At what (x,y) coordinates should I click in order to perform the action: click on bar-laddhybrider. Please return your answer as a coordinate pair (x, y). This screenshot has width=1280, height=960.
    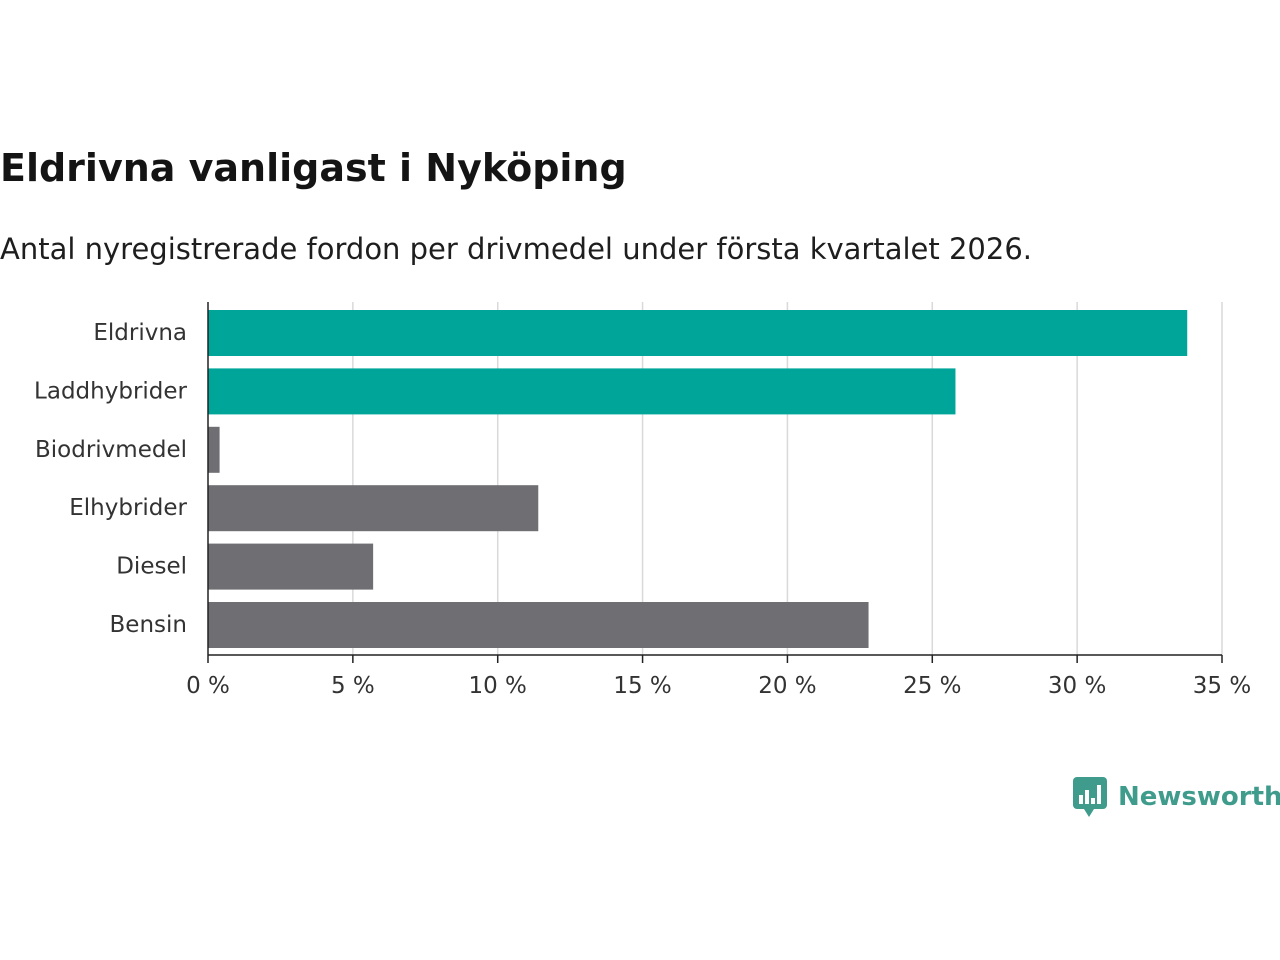
    Looking at the image, I should click on (582, 391).